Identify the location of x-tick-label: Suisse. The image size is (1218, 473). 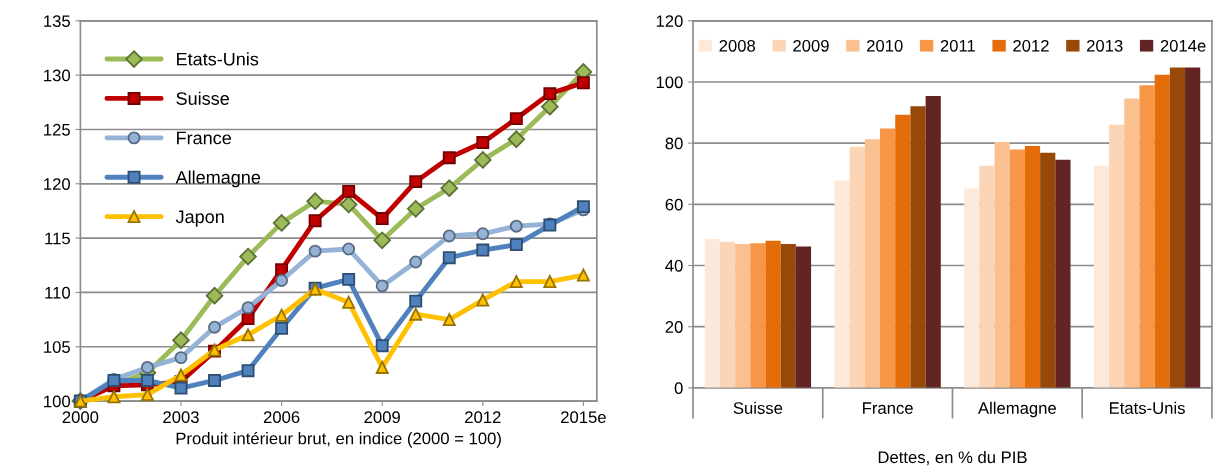
(758, 407).